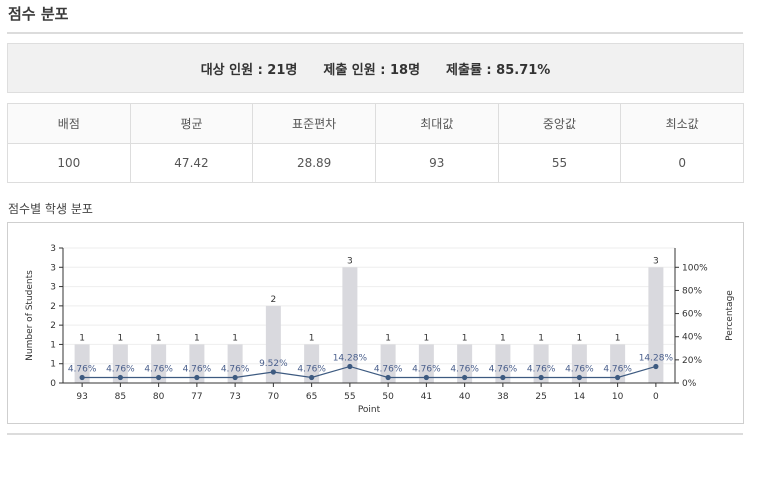 Image resolution: width=776 pixels, height=478 pixels. I want to click on percentage-line, so click(369, 372).